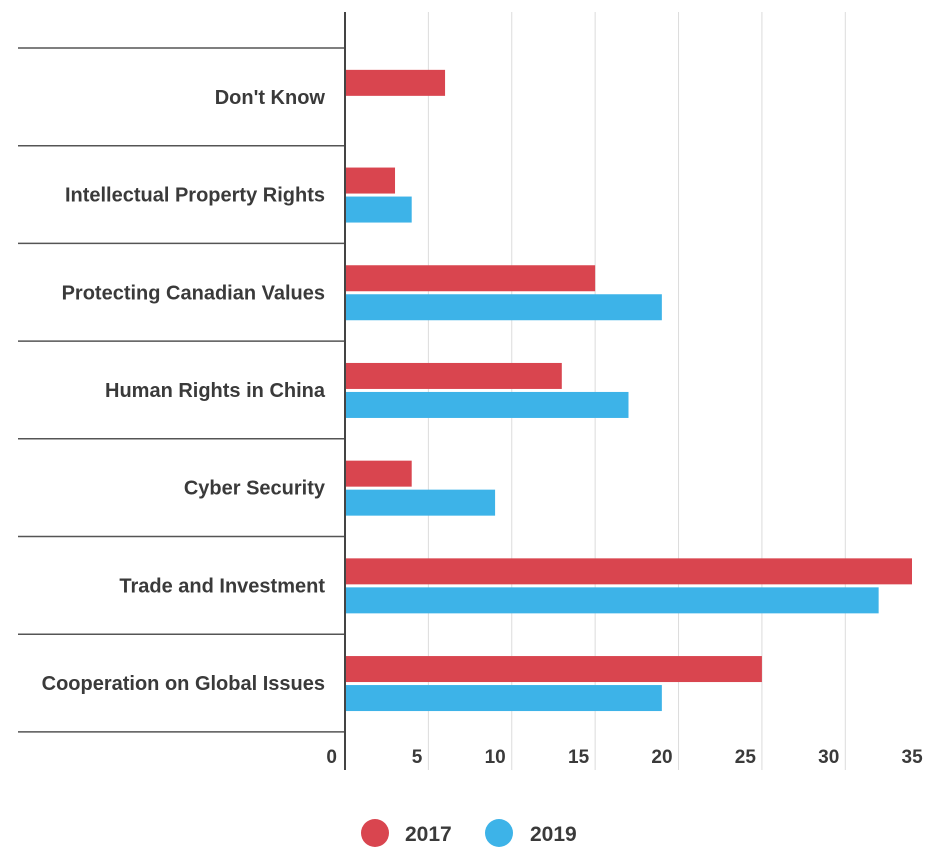 Image resolution: width=925 pixels, height=849 pixels. I want to click on legend-label-2017: 2017, so click(428, 834).